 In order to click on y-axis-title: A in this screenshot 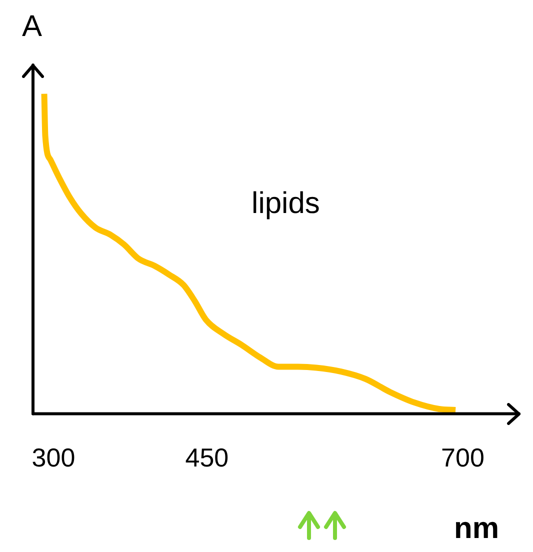, I will do `click(32, 27)`.